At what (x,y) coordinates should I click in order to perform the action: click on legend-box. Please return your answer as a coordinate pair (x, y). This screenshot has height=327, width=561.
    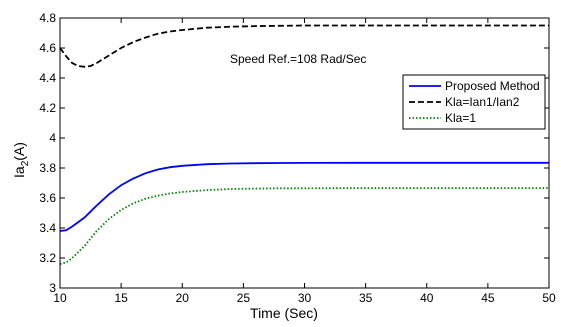
    Looking at the image, I should click on (474, 102).